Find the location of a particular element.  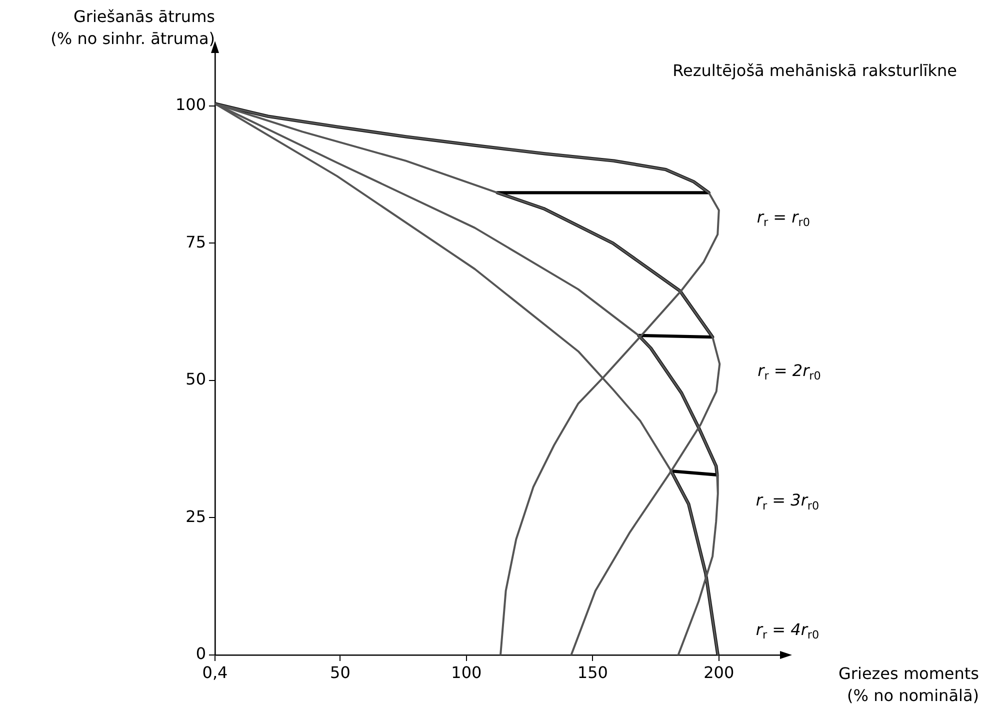

x-tick-label: 100 is located at coordinates (466, 672).